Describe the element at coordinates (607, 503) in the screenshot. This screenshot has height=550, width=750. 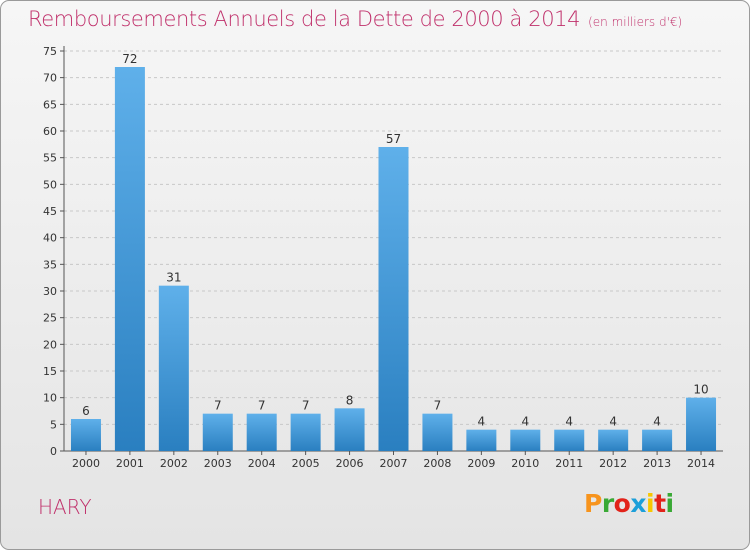
I see `logo-letter: r` at that location.